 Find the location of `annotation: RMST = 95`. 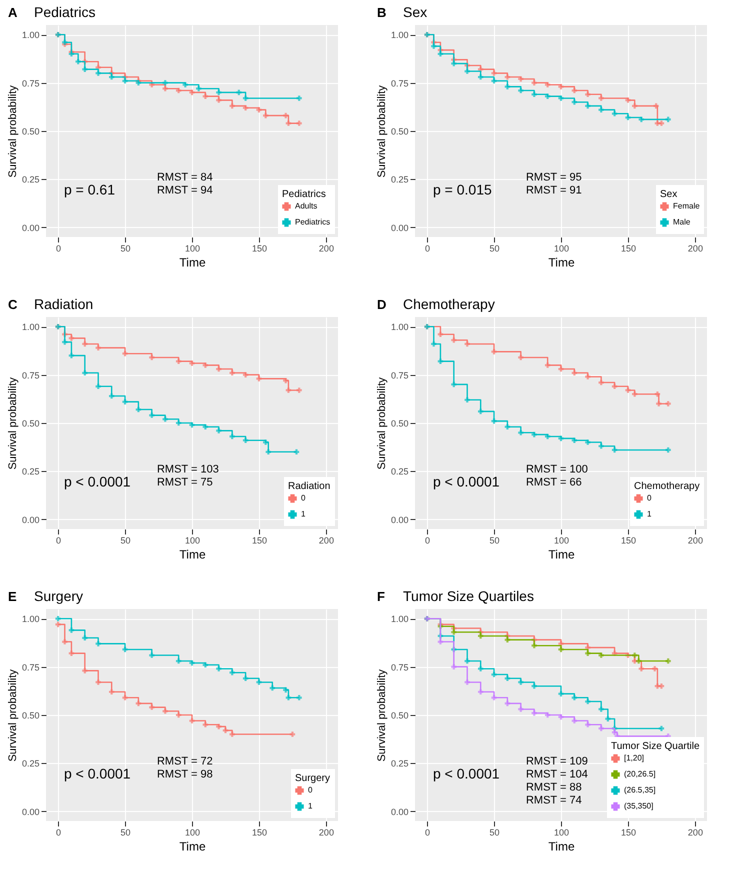

annotation: RMST = 95 is located at coordinates (554, 178).